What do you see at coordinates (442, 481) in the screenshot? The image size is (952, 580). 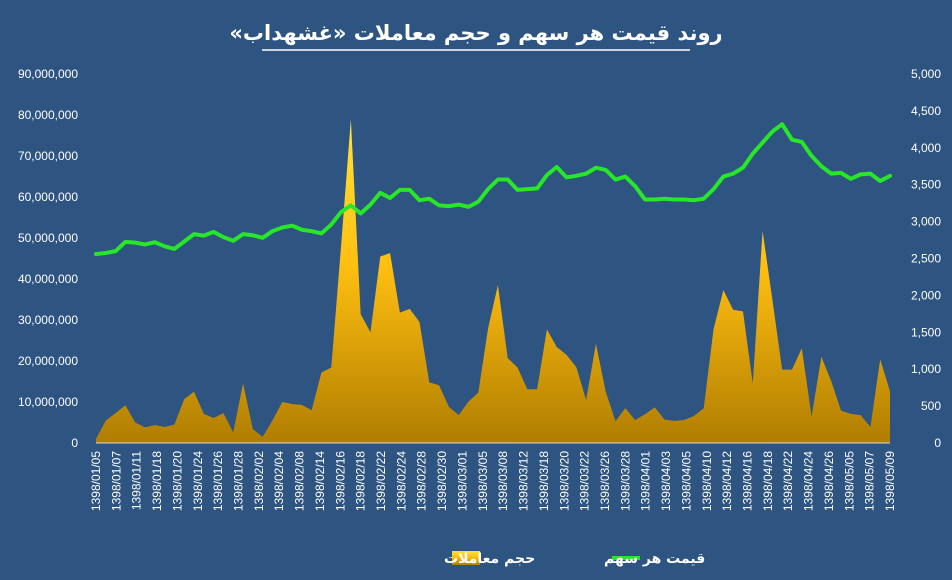 I see `x-tick-label: 1398/02/30` at bounding box center [442, 481].